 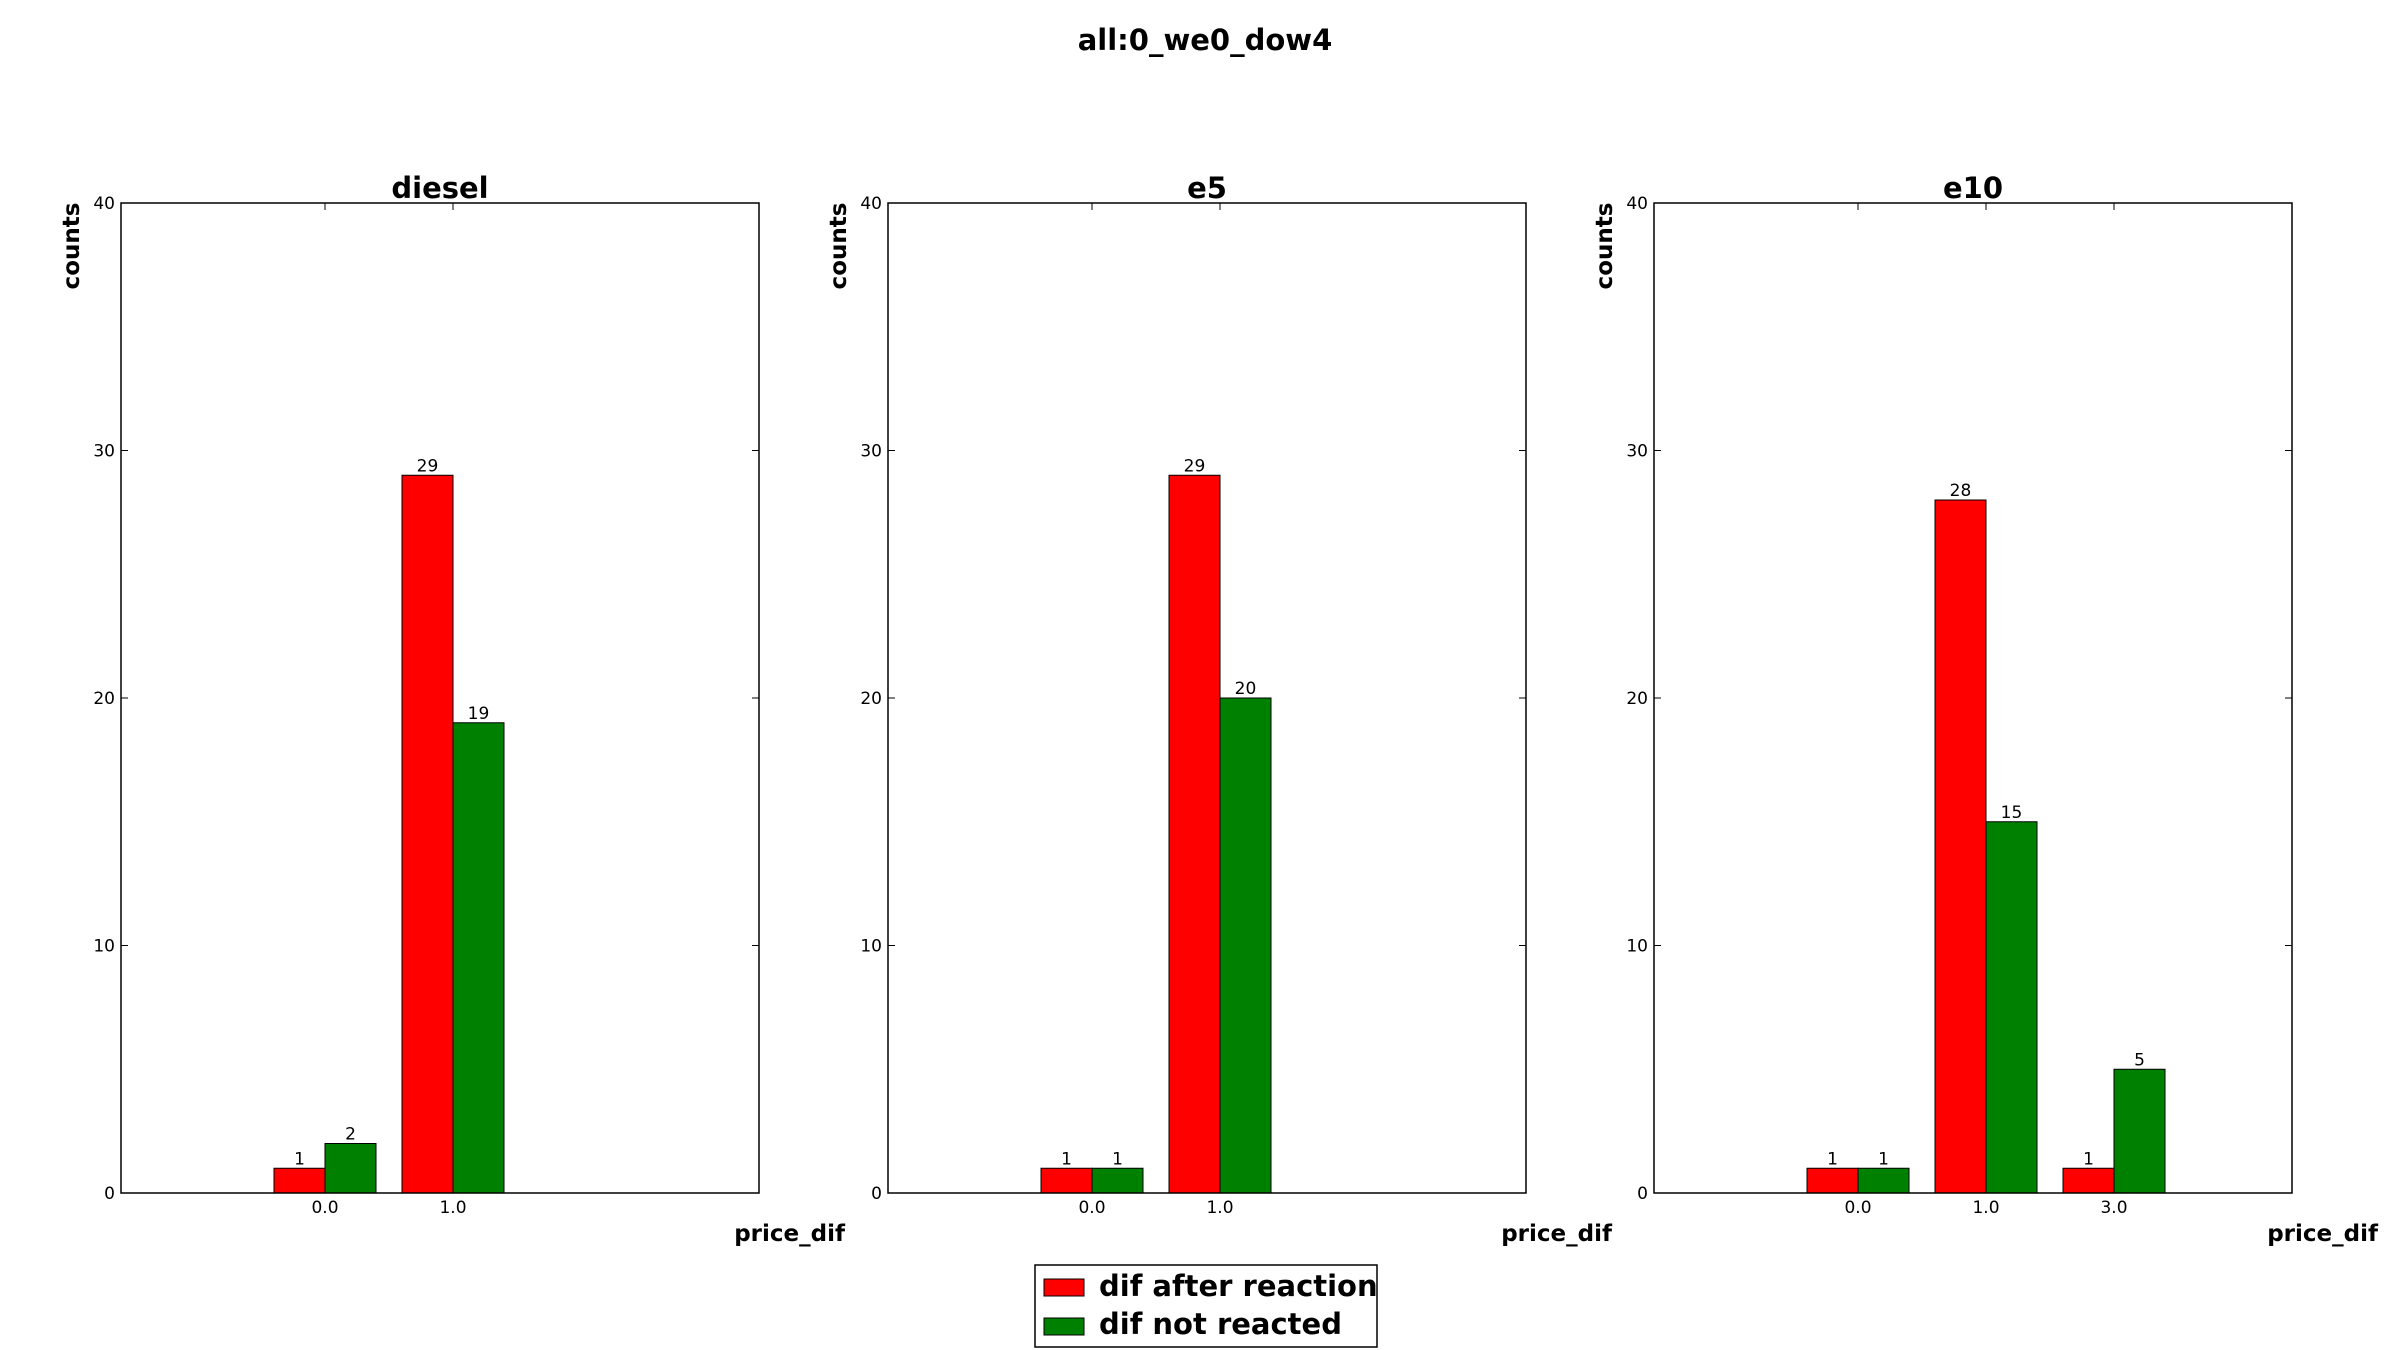 What do you see at coordinates (439, 188) in the screenshot?
I see `panel-title-diesel: diesel` at bounding box center [439, 188].